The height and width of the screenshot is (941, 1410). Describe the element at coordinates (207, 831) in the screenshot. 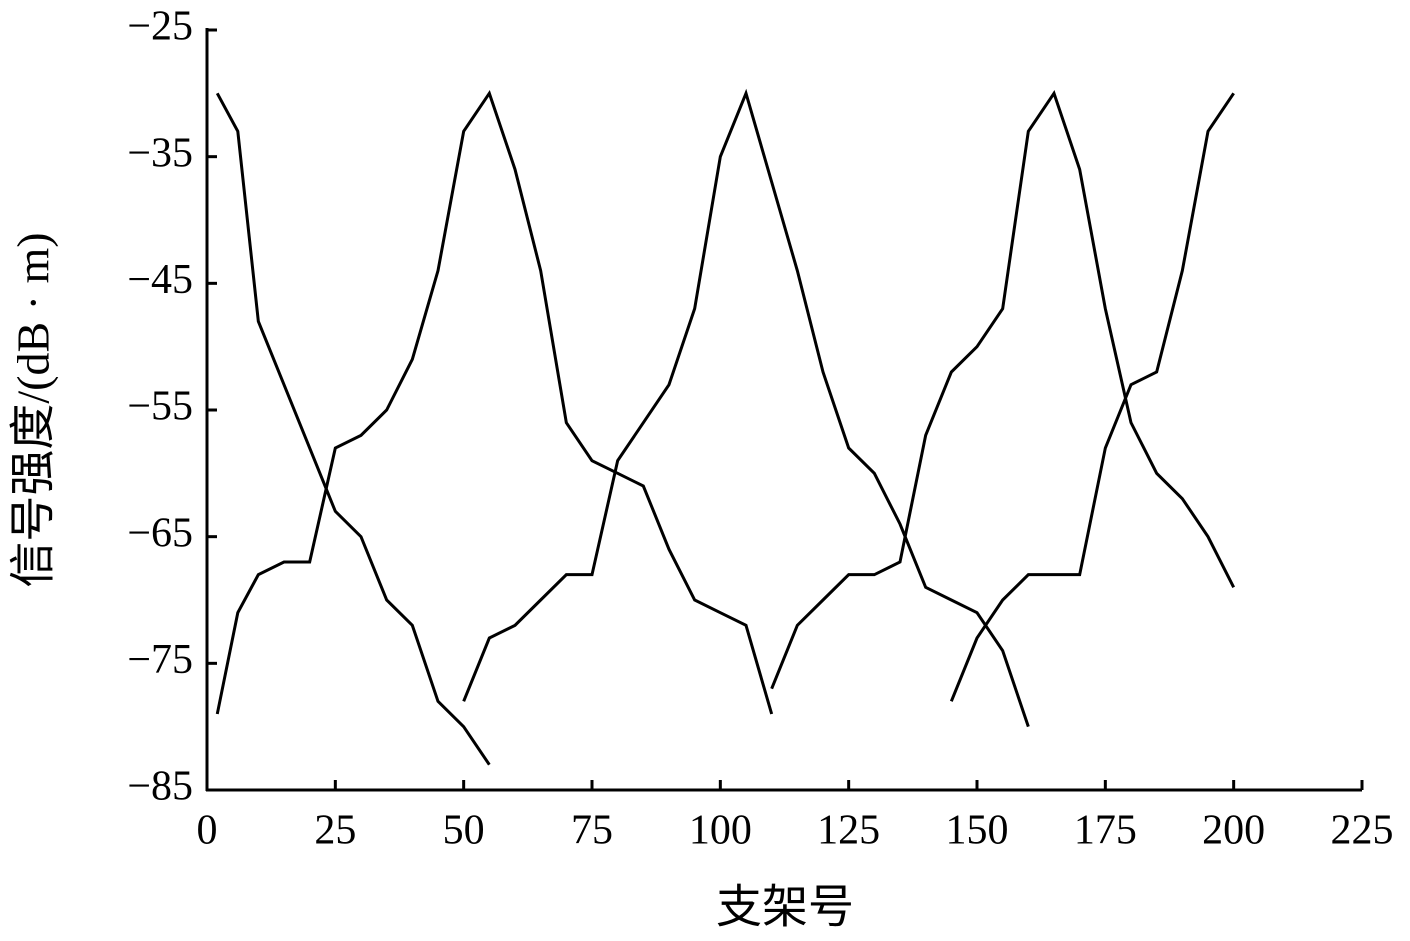

I see `x-tick-label: 0` at that location.